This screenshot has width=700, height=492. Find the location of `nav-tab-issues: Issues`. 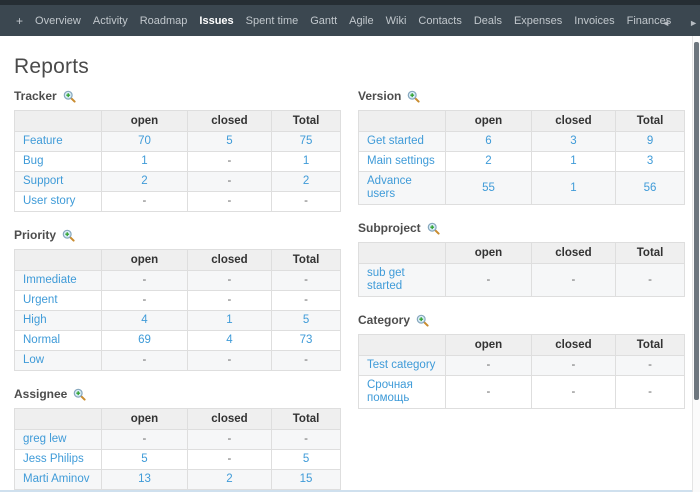

nav-tab-issues: Issues is located at coordinates (216, 20).